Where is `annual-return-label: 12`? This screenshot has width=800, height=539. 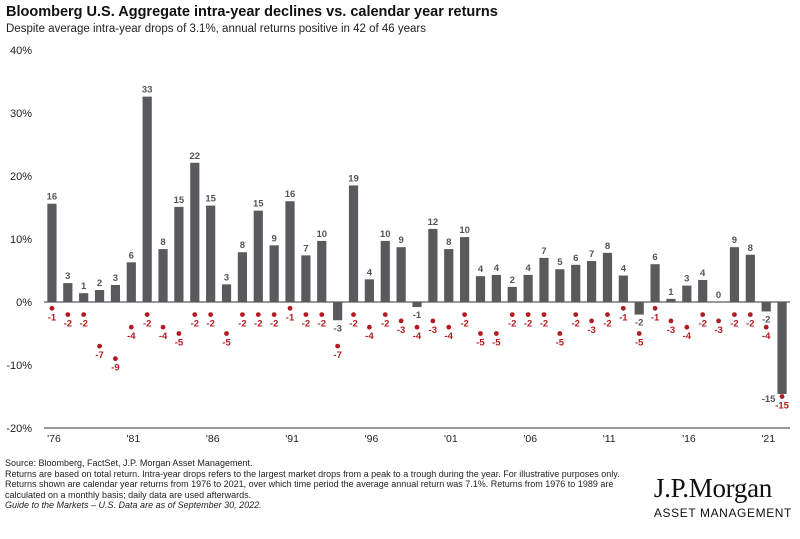
annual-return-label: 12 is located at coordinates (433, 222).